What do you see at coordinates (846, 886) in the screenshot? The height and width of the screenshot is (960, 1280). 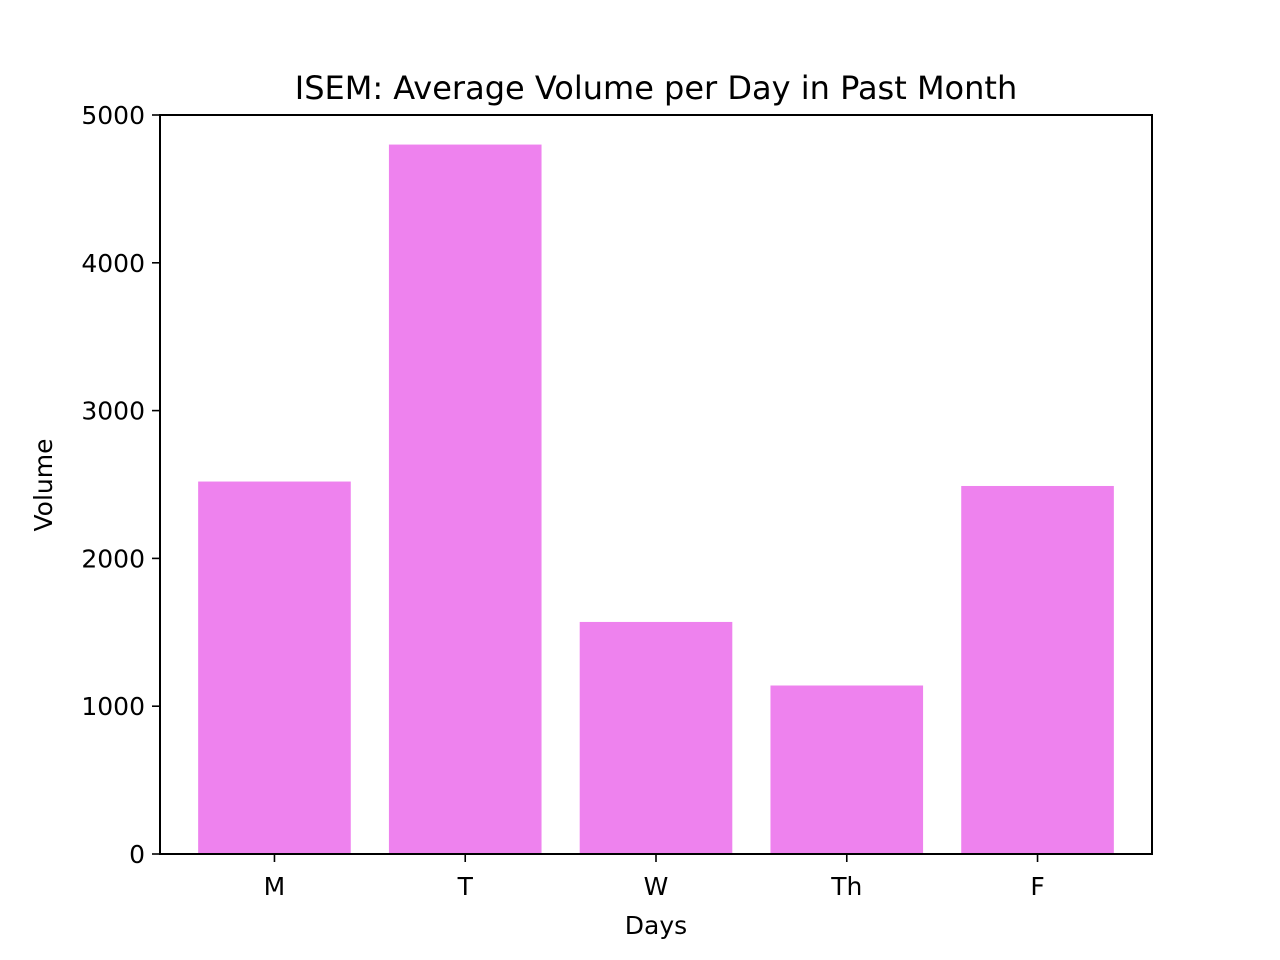 I see `x-tick-label: Th` at bounding box center [846, 886].